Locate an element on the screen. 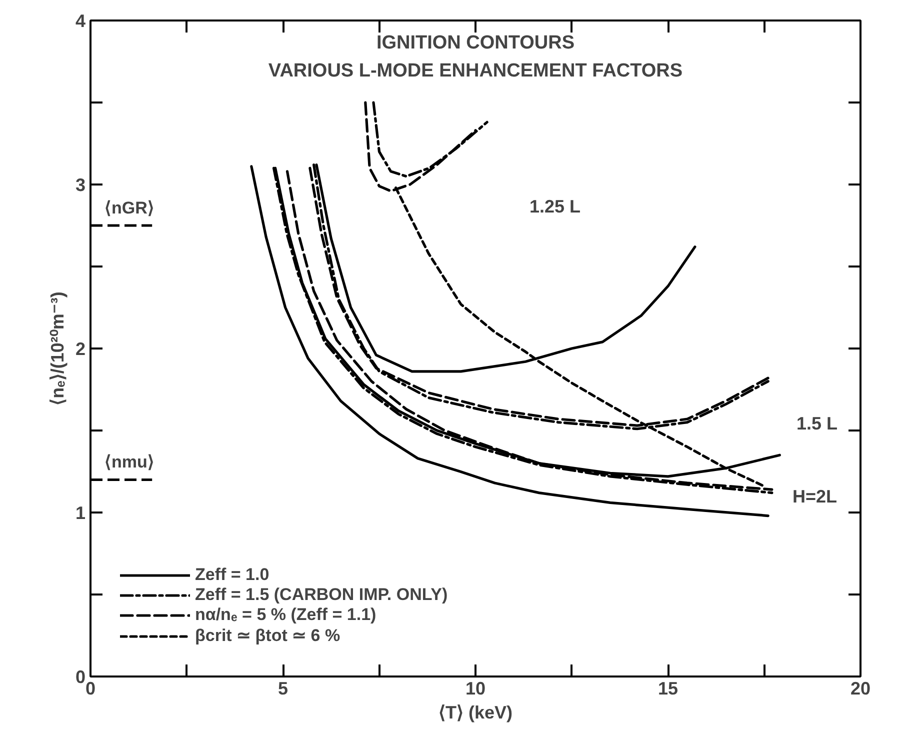 The width and height of the screenshot is (903, 736). y-tick-label: 3 is located at coordinates (80, 185).